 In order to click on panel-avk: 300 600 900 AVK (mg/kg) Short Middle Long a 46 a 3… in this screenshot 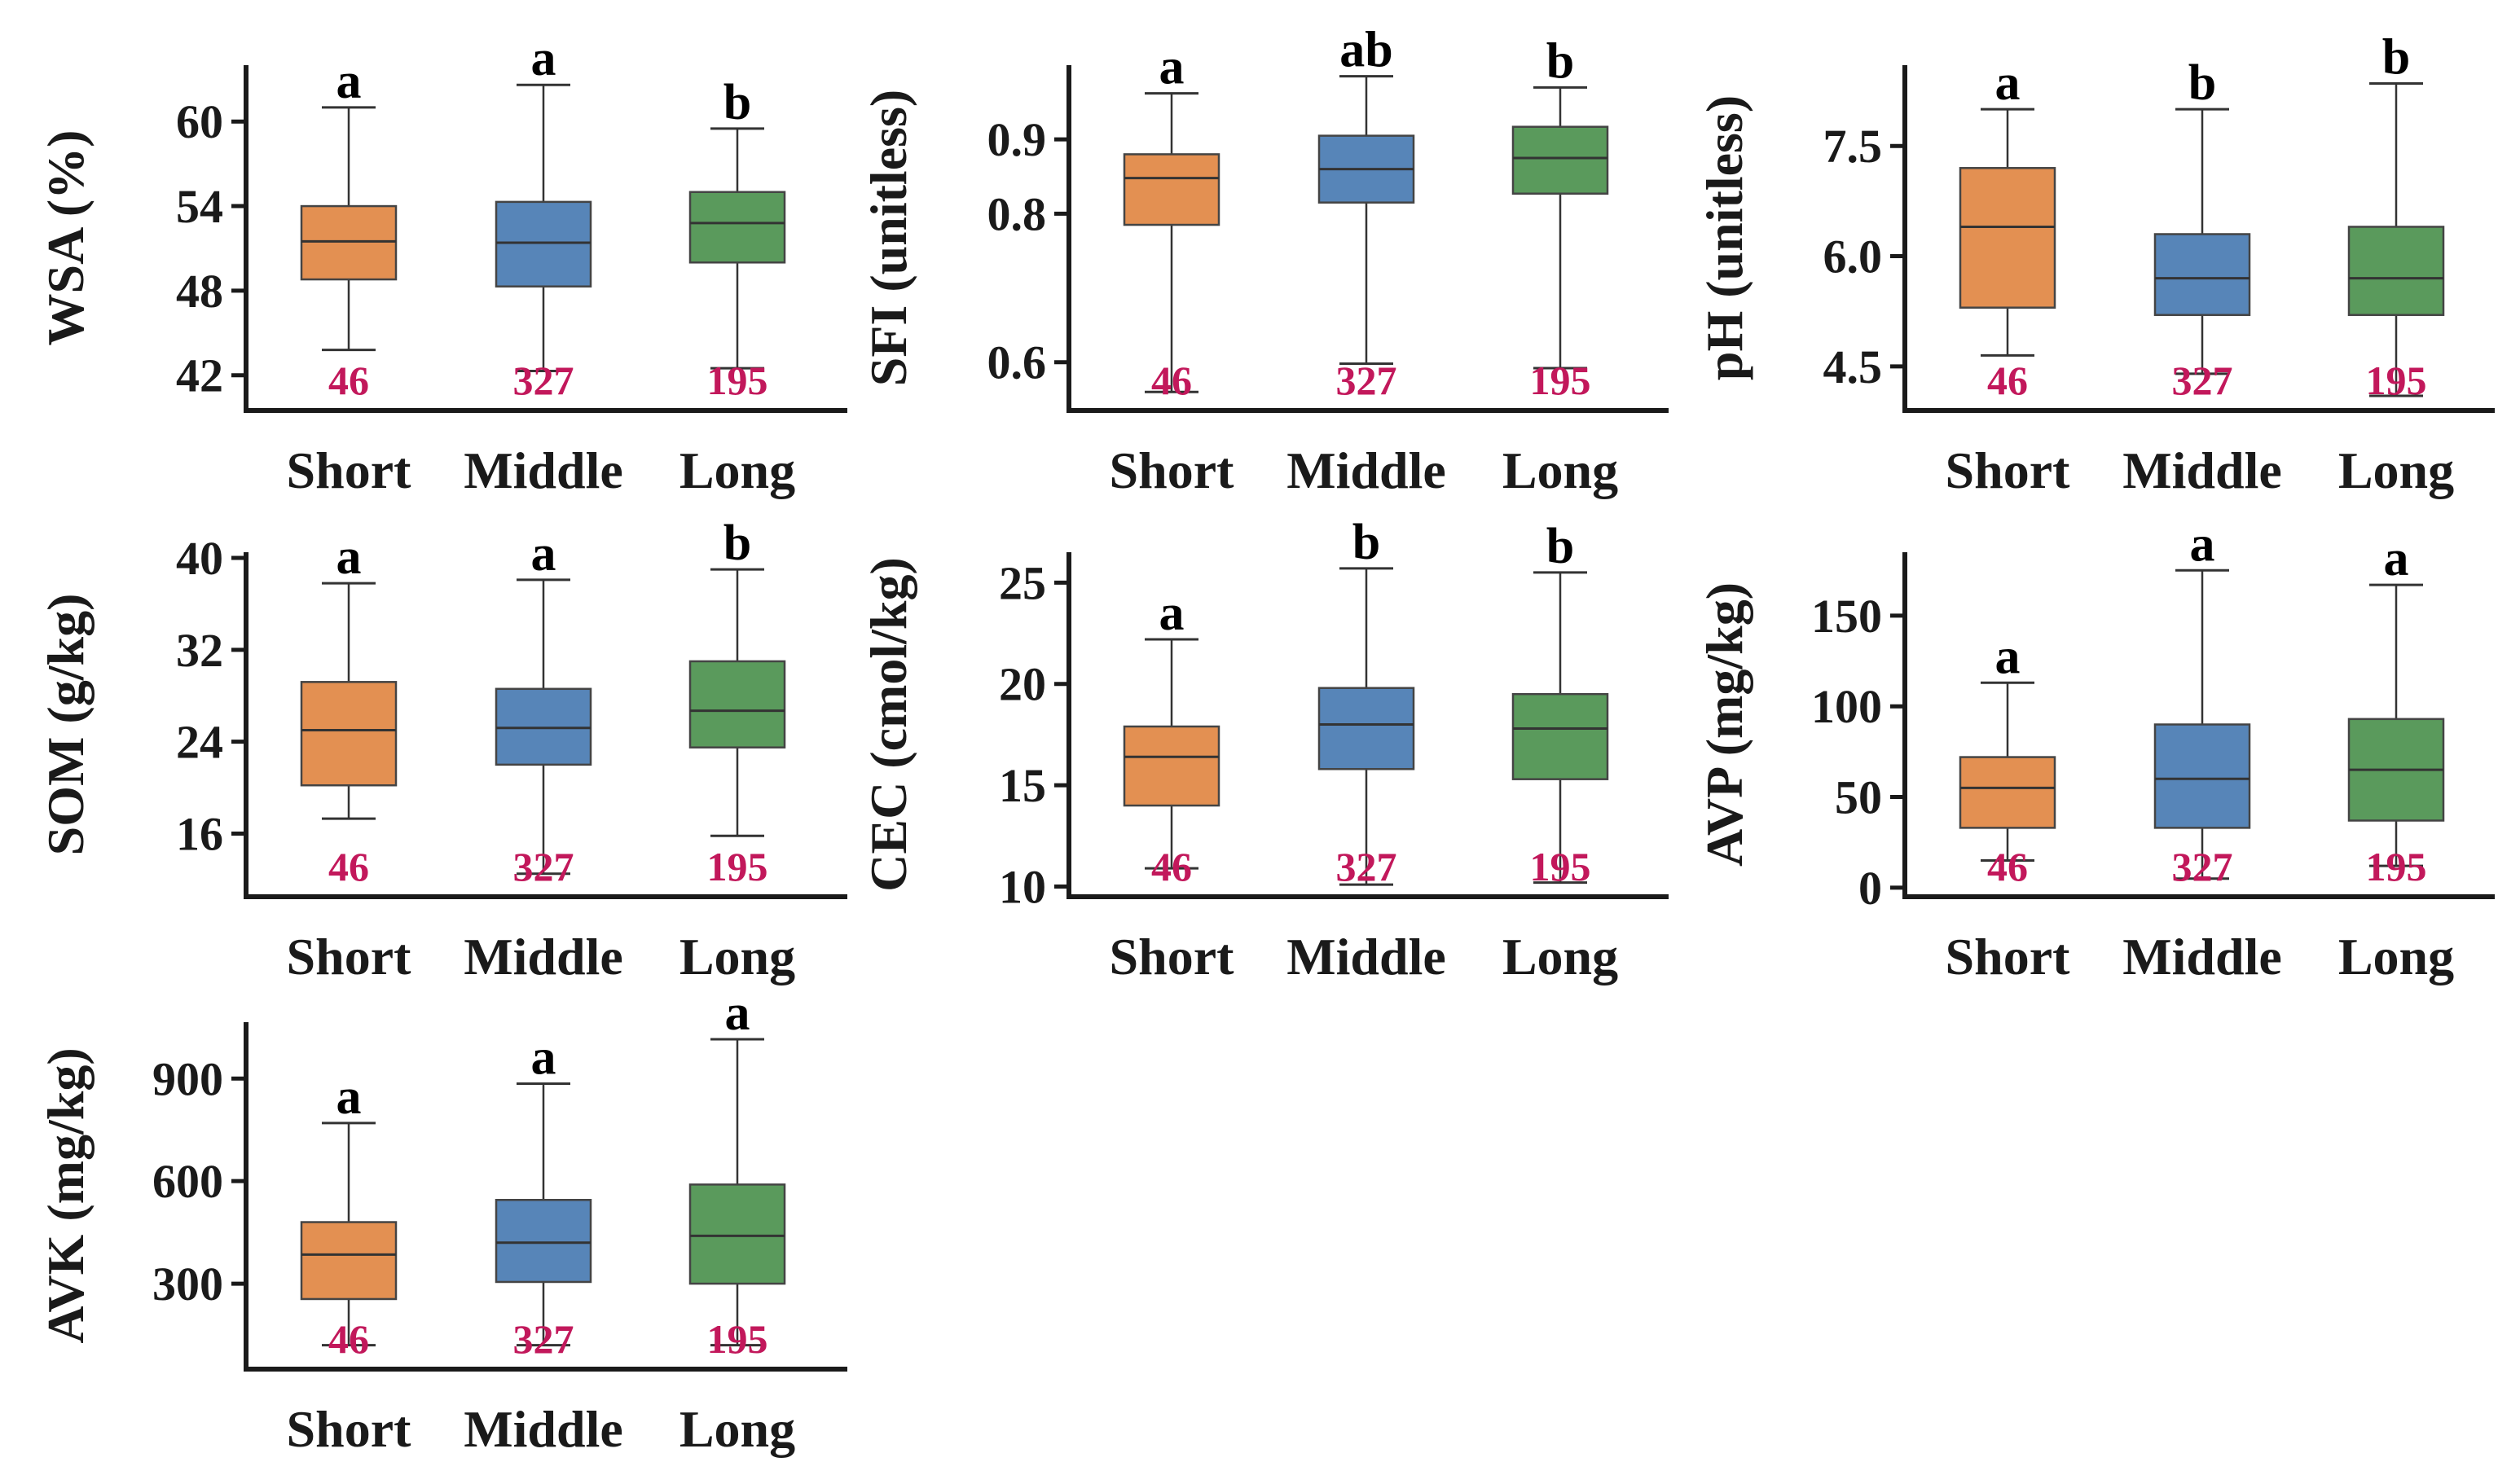, I will do `click(442, 1222)`.